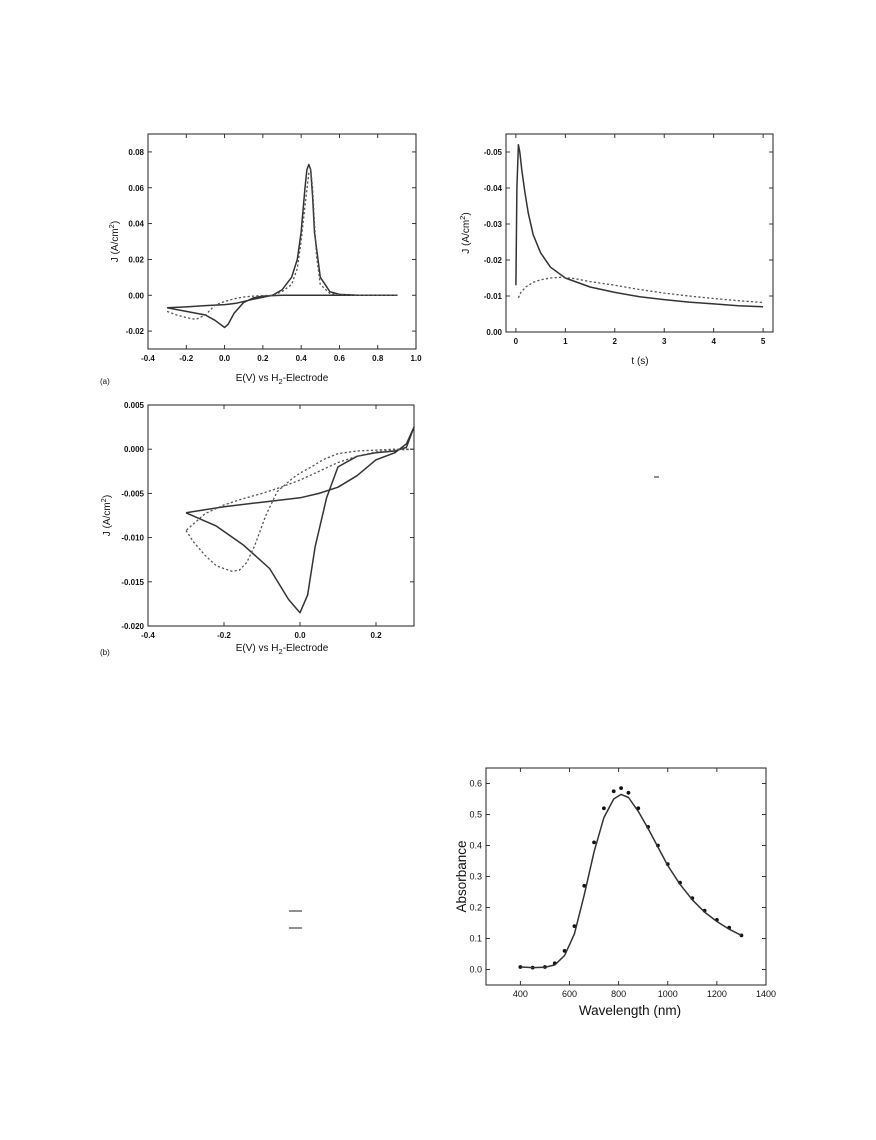  I want to click on x-tick-label: 1, so click(565, 341).